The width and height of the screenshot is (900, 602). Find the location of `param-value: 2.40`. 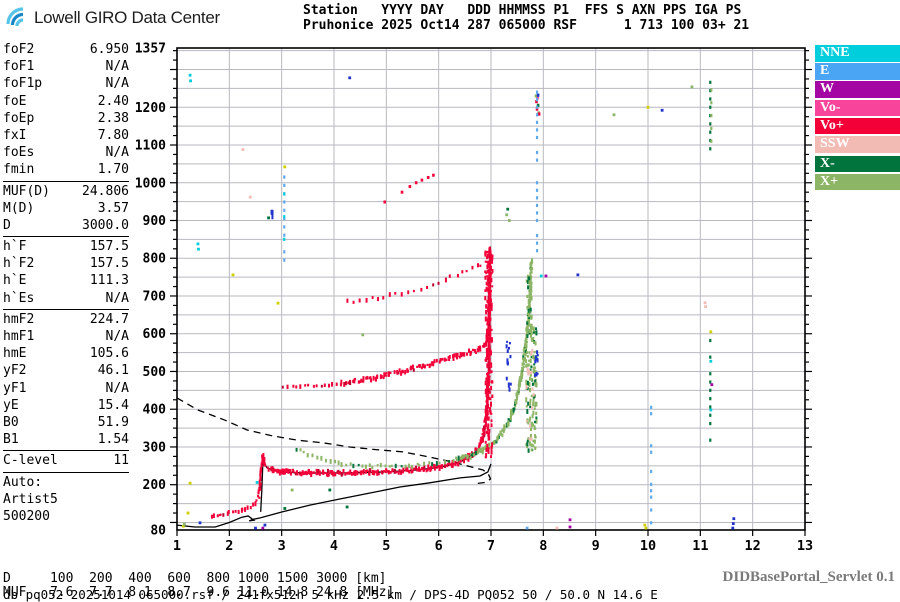

param-value: 2.40 is located at coordinates (113, 101).